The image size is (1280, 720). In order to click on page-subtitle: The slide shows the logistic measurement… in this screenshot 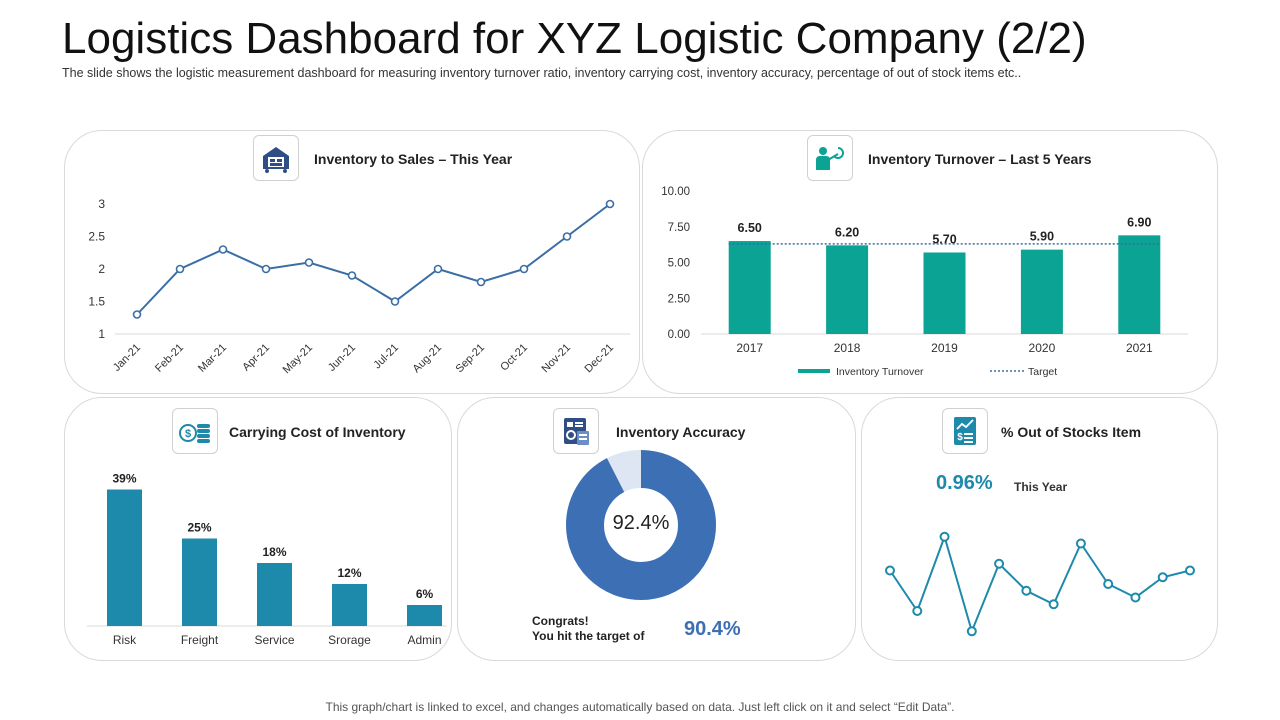, I will do `click(542, 73)`.